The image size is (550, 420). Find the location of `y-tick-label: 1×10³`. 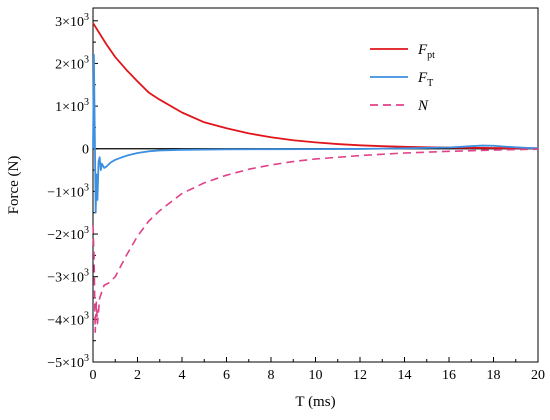

y-tick-label: 1×10³ is located at coordinates (72, 106).